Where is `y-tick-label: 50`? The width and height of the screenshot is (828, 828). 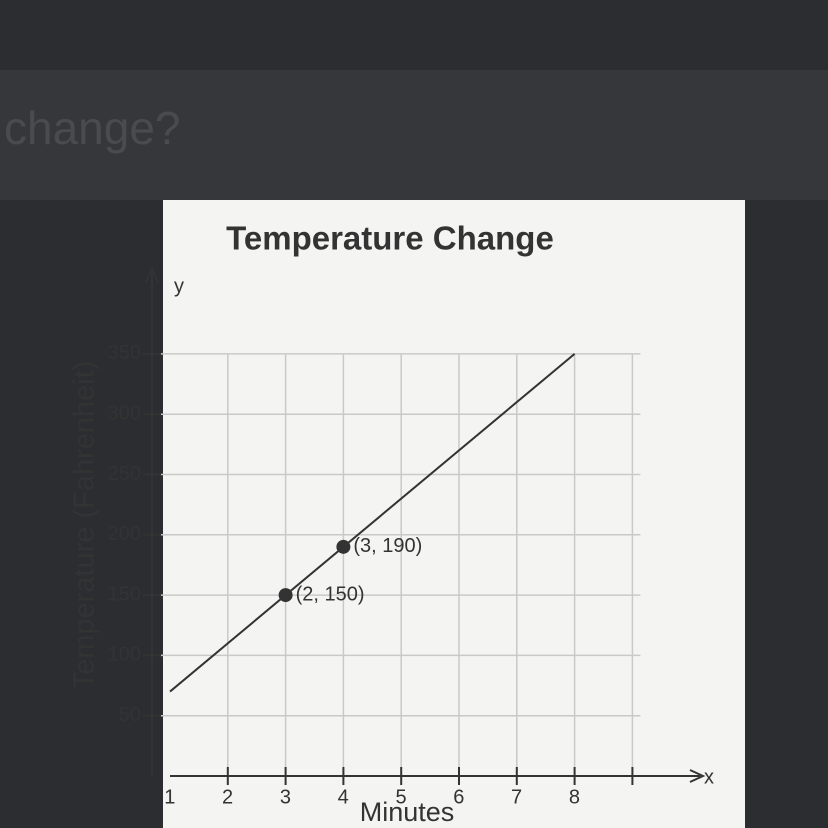 y-tick-label: 50 is located at coordinates (130, 715).